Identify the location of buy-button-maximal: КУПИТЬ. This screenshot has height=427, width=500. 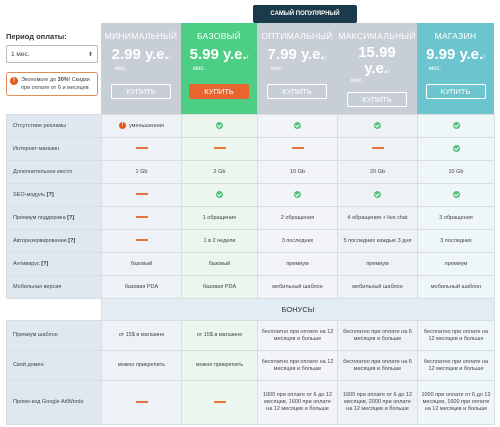
(377, 99).